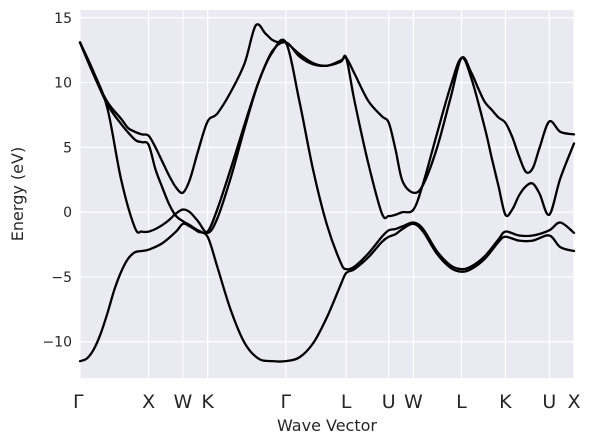 Image resolution: width=591 pixels, height=445 pixels. What do you see at coordinates (327, 425) in the screenshot?
I see `x-axis-title: Wave Vector` at bounding box center [327, 425].